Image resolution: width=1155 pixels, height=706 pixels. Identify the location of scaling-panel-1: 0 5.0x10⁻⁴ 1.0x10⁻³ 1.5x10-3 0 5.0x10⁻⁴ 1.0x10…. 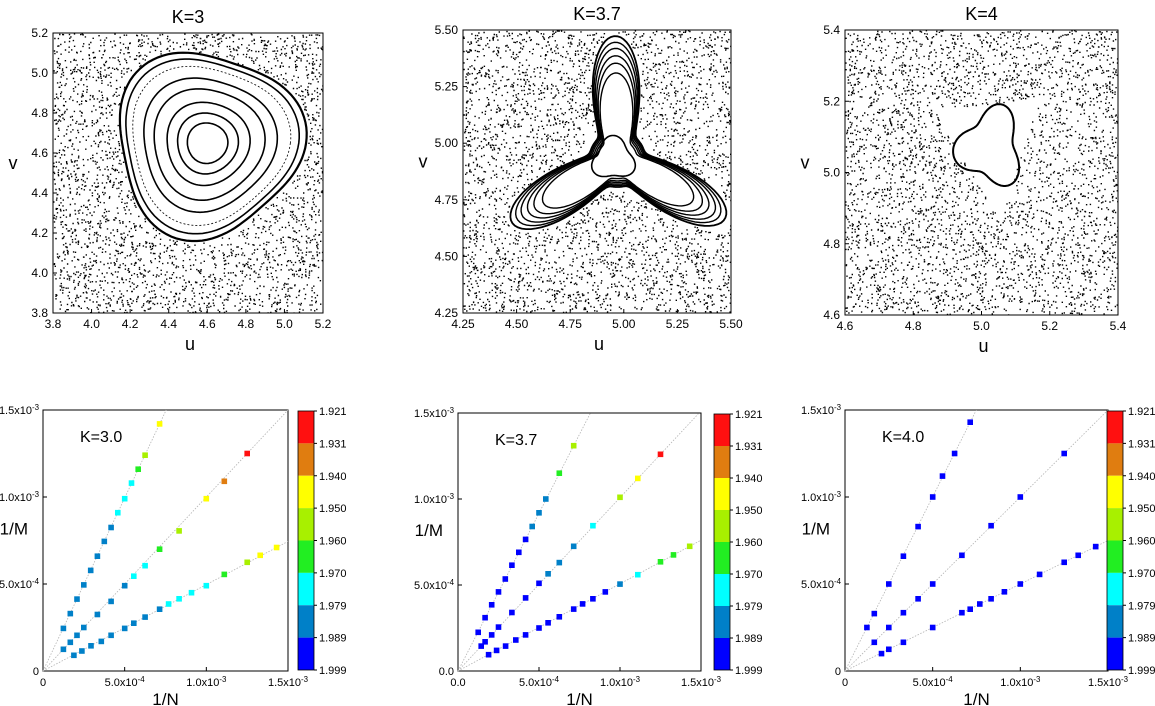
(173, 554).